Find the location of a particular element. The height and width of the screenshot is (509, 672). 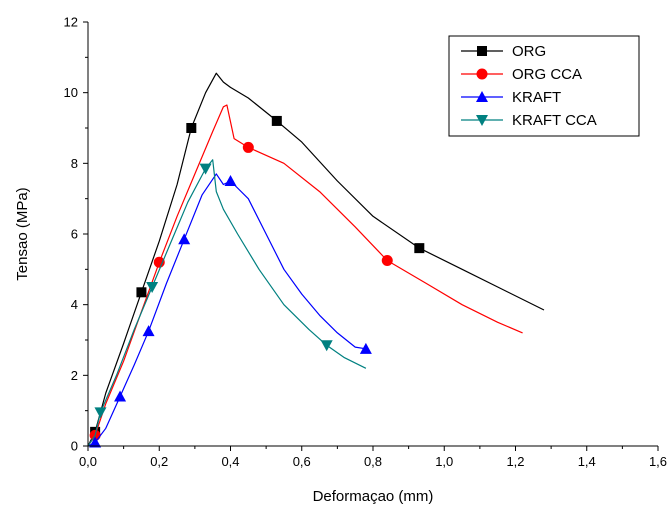

y-tick-label: 8 is located at coordinates (74, 163).